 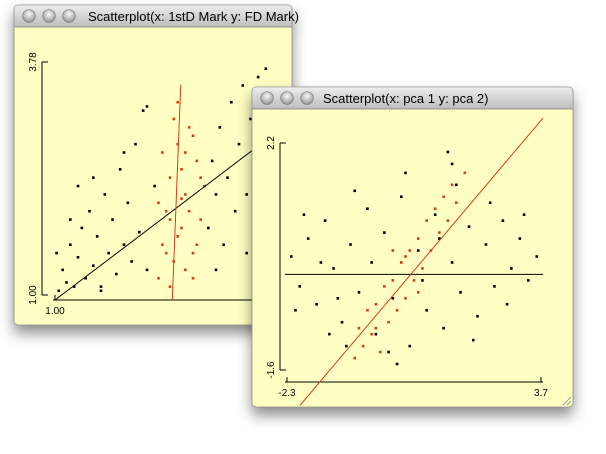 What do you see at coordinates (541, 393) in the screenshot?
I see `x-tick-label: 3.7` at bounding box center [541, 393].